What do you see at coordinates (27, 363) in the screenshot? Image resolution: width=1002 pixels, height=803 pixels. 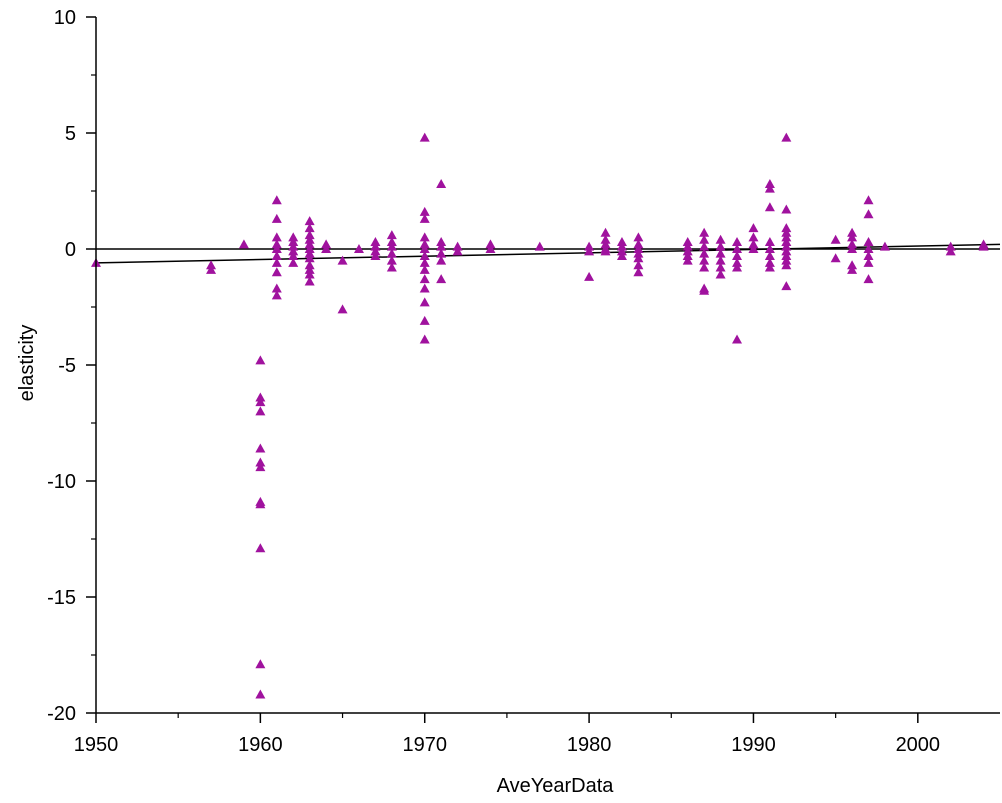 I see `y-axis-title: elasticity` at bounding box center [27, 363].